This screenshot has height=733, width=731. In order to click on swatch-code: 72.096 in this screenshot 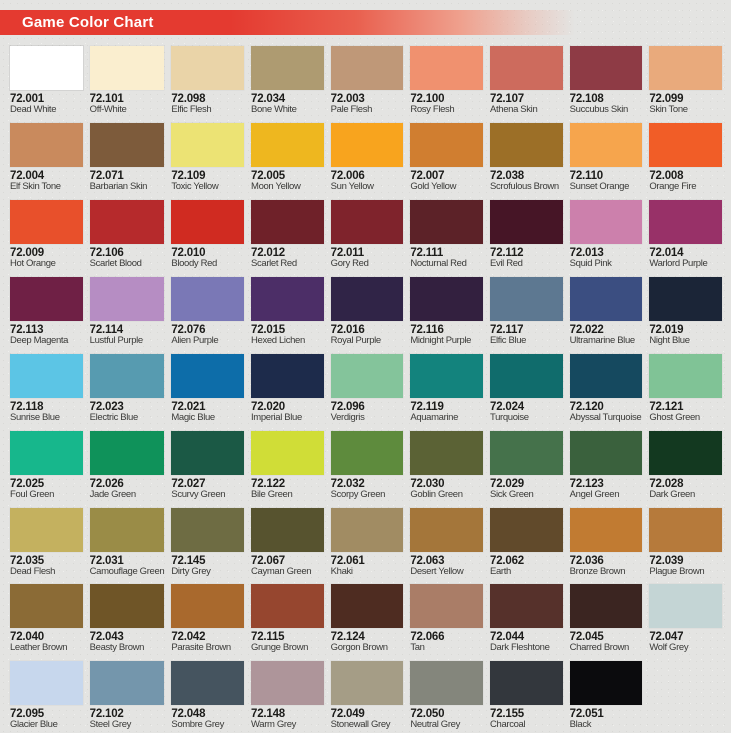, I will do `click(347, 406)`.